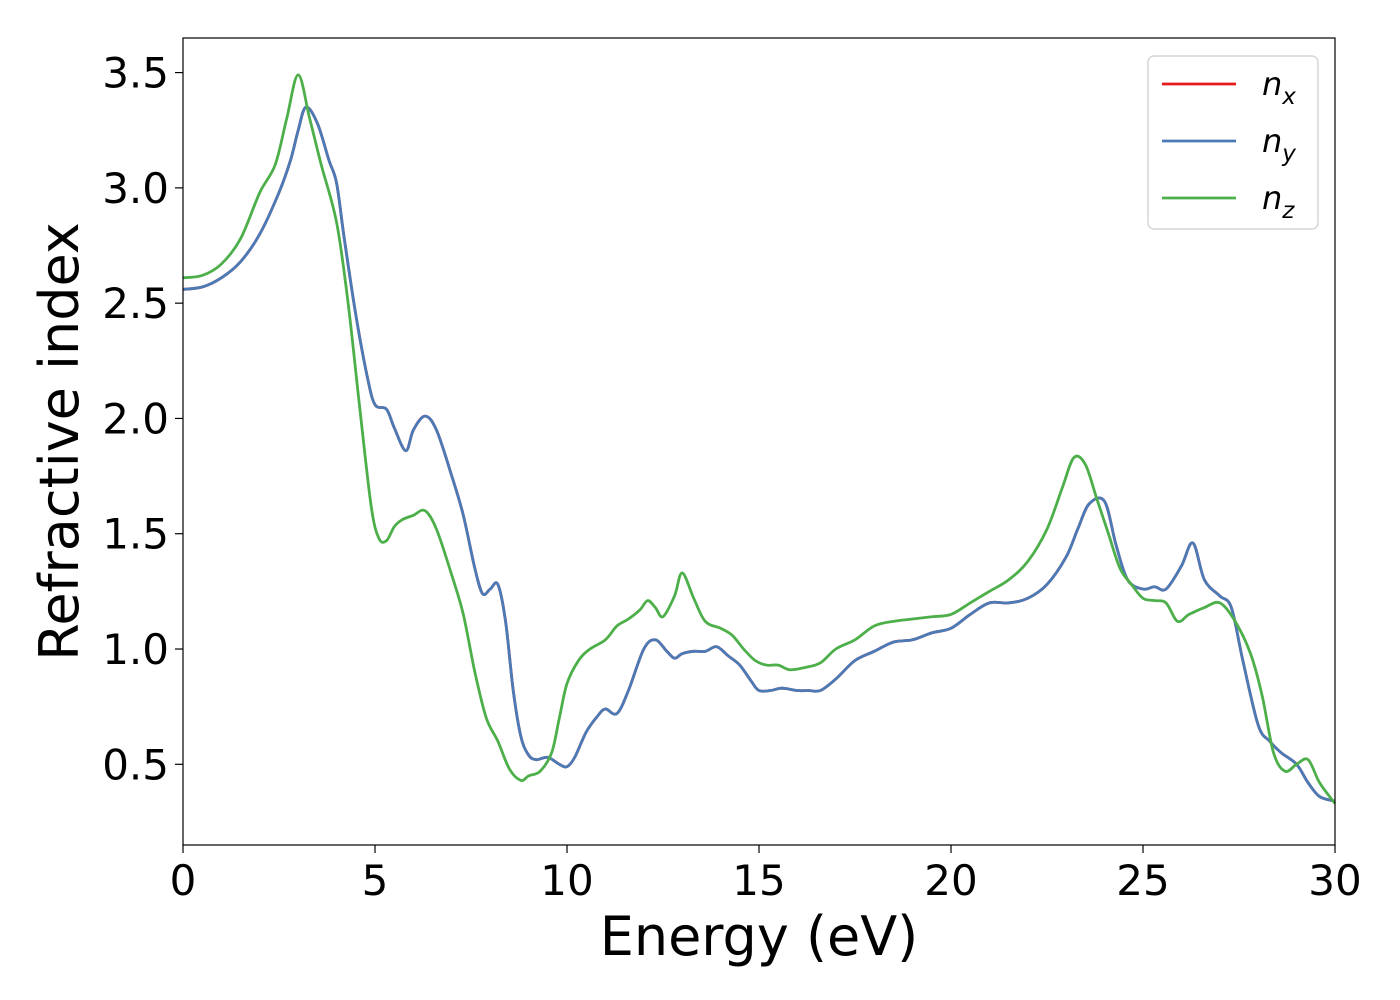 The width and height of the screenshot is (1400, 1000). I want to click on x-axis: 0 5 10 15 20 25 30, so click(766, 875).